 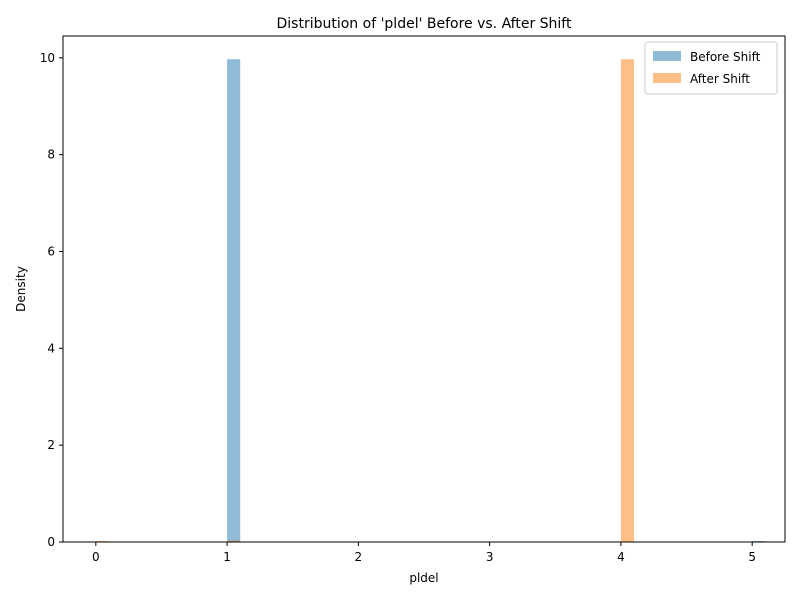 I want to click on x-axis-label: pldel, so click(x=423, y=578).